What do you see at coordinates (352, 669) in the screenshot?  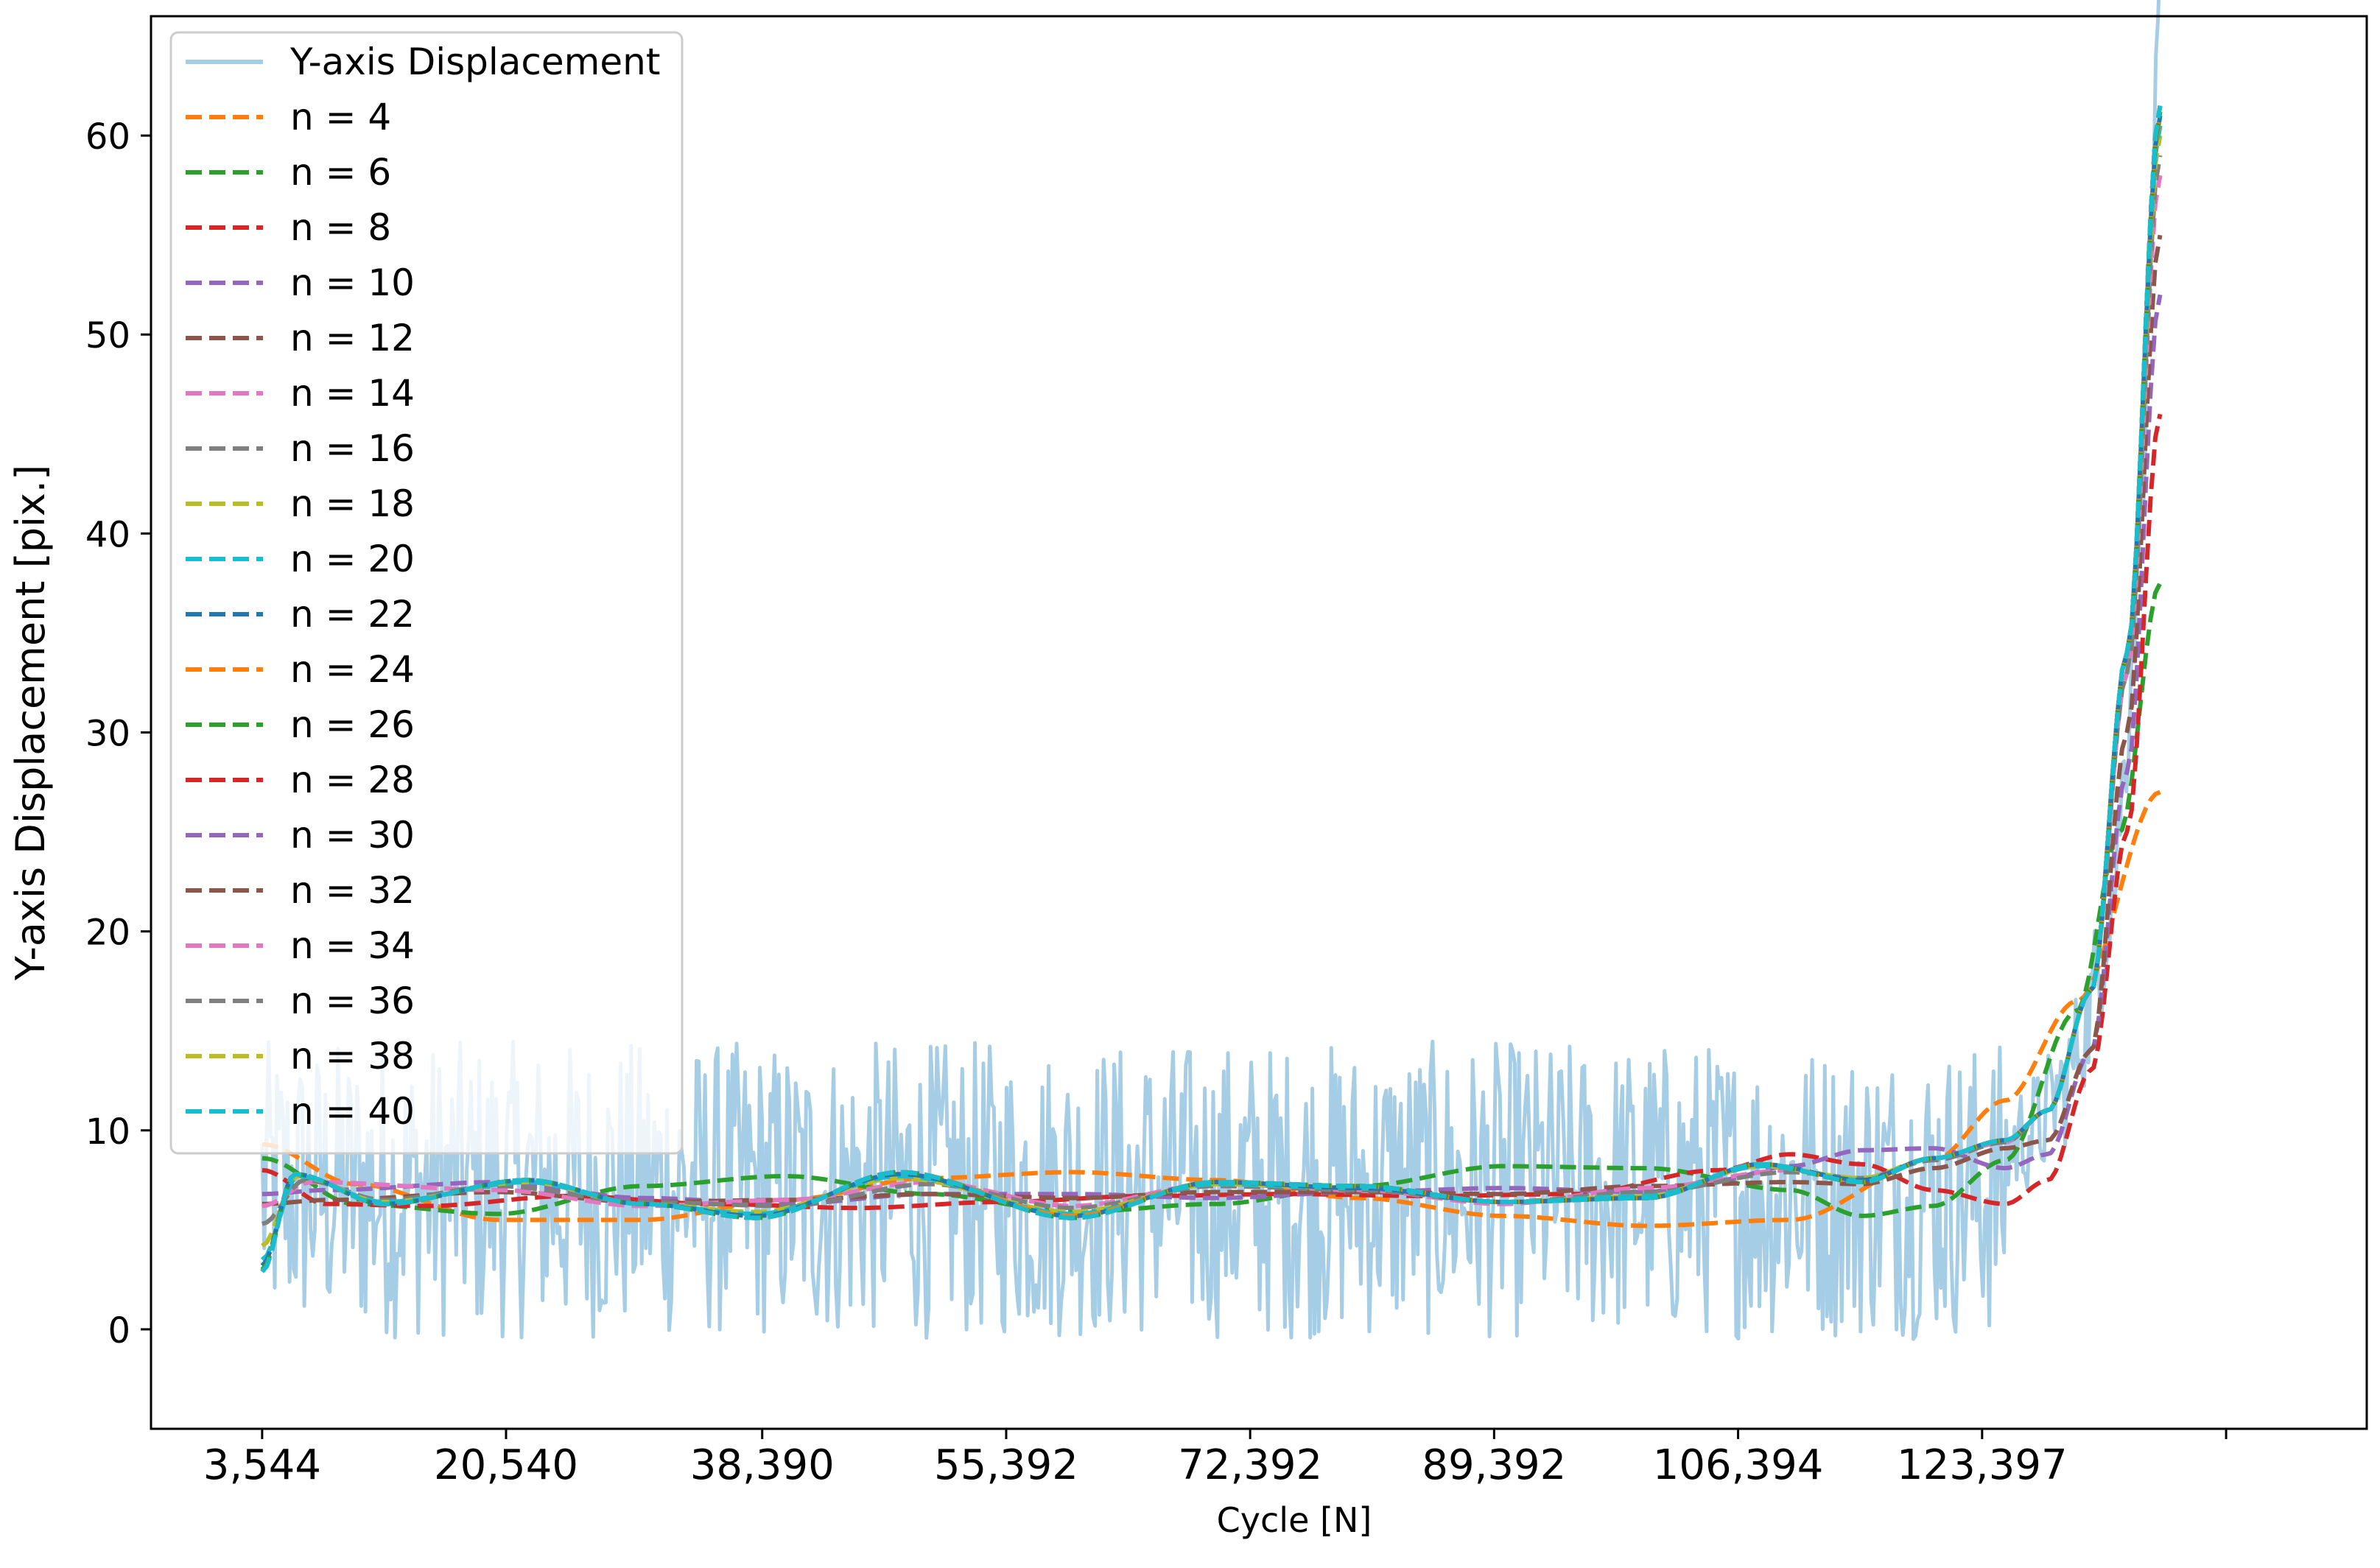 I see `legend-label: n = 24` at bounding box center [352, 669].